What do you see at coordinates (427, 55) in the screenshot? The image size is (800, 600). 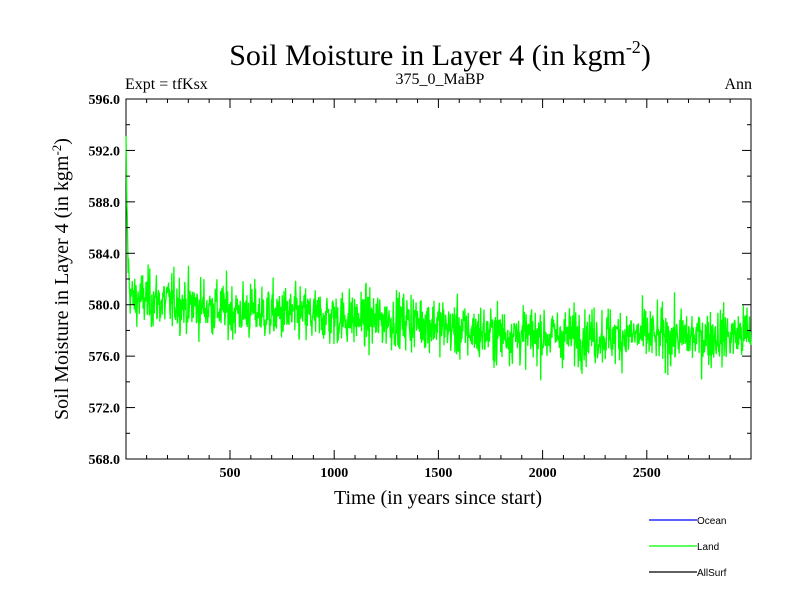 I see `chart-title-text: Soil Moisture in Layer 4 (in kgm` at bounding box center [427, 55].